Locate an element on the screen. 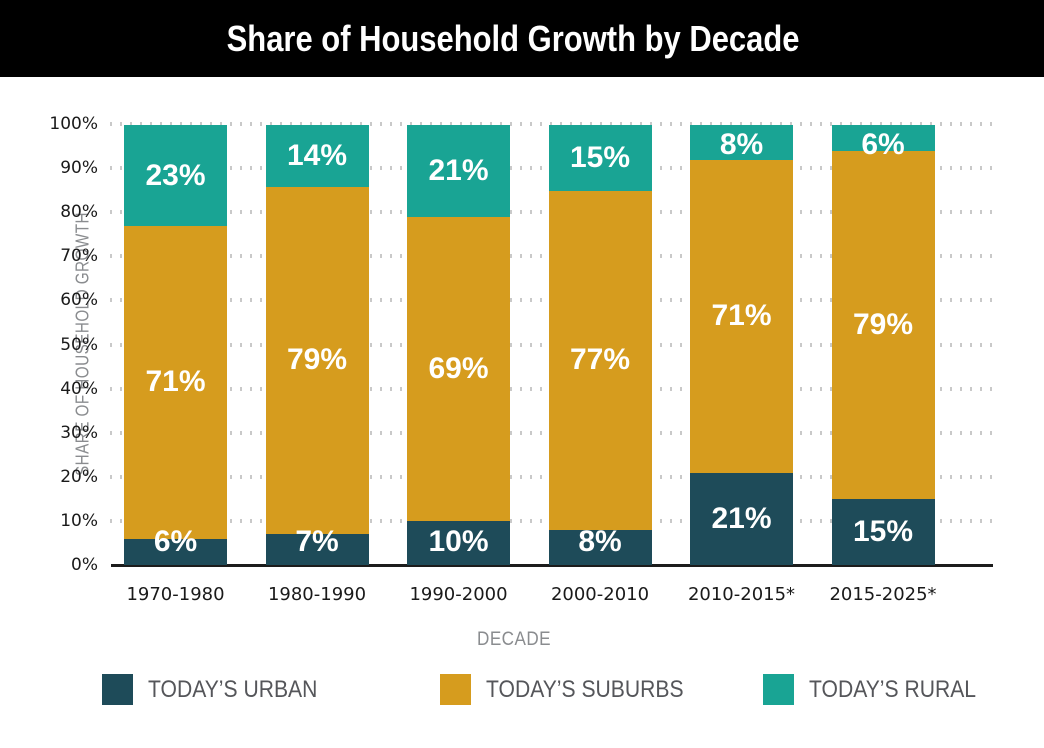 This screenshot has width=1044, height=748. bar-1980-1990: 7% 79% 14% is located at coordinates (317, 345).